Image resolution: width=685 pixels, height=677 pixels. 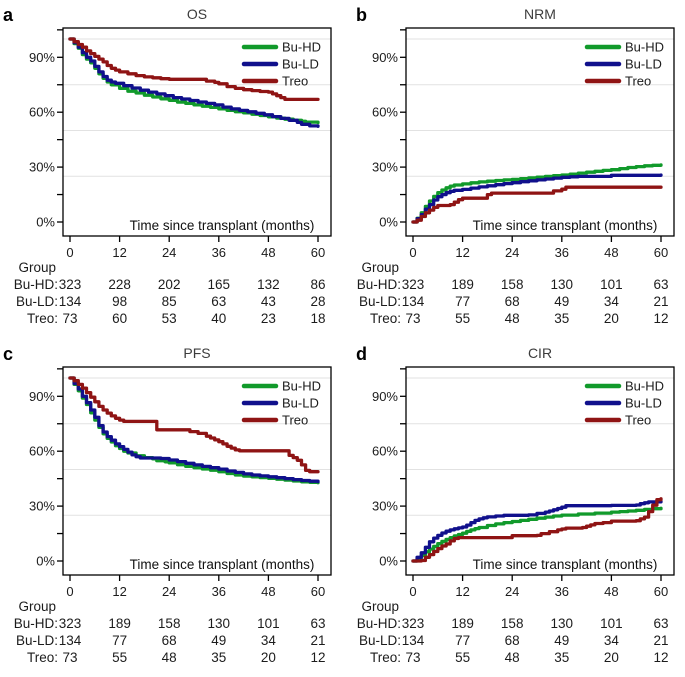 What do you see at coordinates (268, 623) in the screenshot?
I see `risk-count: 101` at bounding box center [268, 623].